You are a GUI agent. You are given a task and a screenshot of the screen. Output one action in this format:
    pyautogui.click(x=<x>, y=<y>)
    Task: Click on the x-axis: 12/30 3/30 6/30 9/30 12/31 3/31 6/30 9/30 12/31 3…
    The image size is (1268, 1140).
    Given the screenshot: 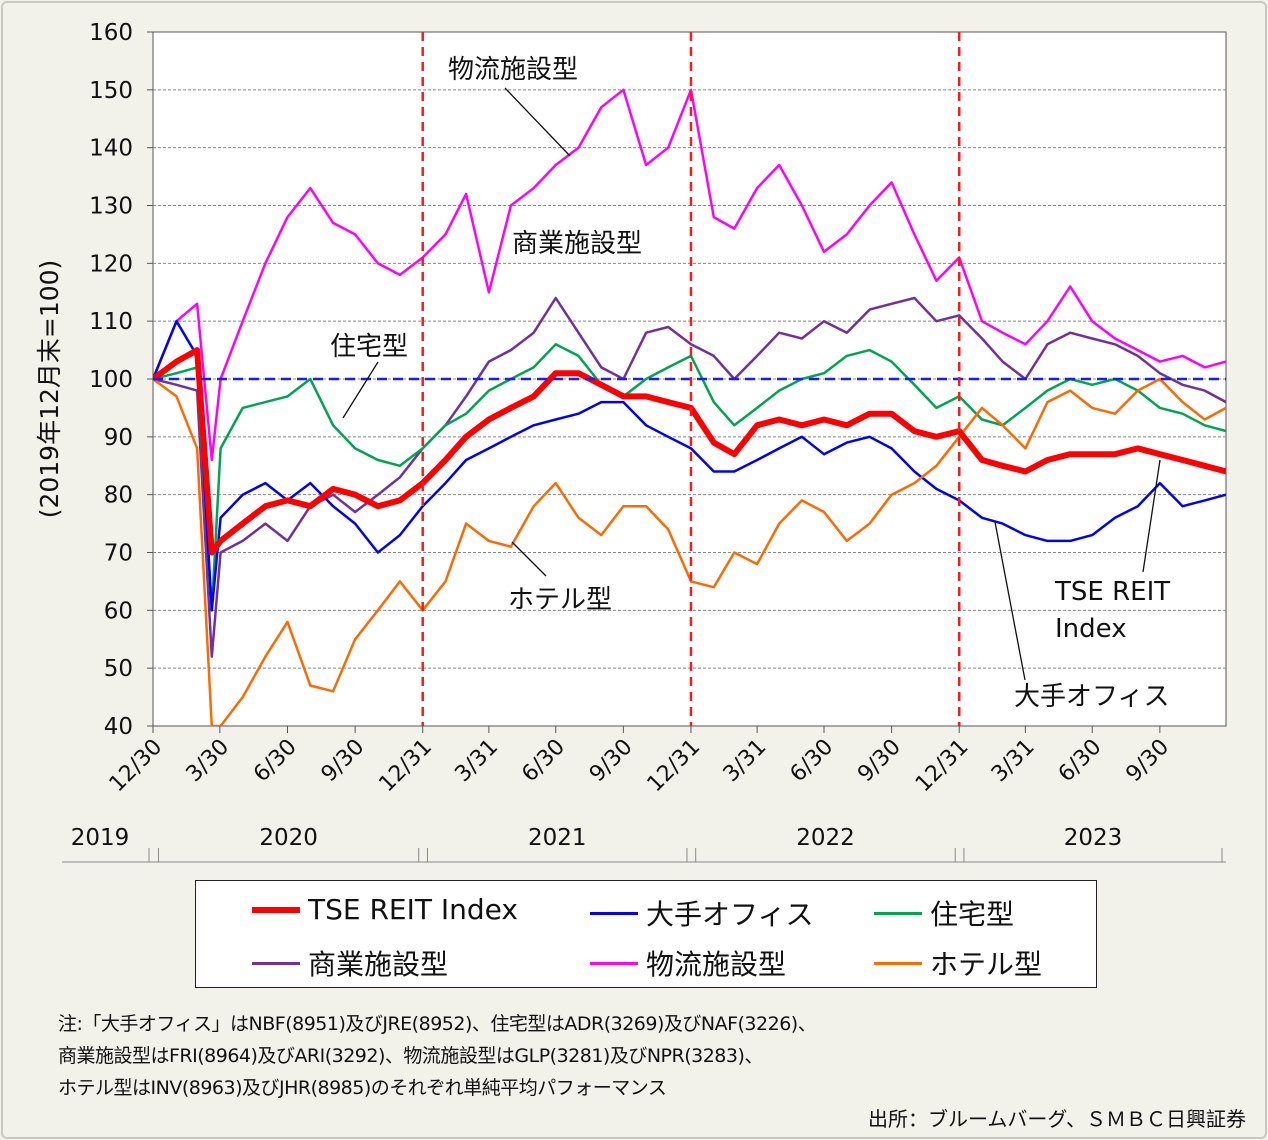 What is the action you would take?
    pyautogui.click(x=644, y=794)
    